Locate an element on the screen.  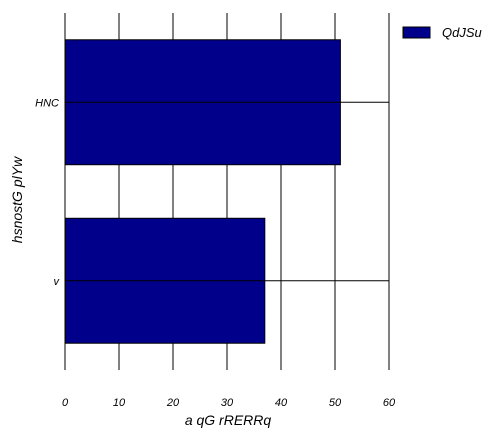
y-axis-title: hsnostG plYw is located at coordinates (17, 199).